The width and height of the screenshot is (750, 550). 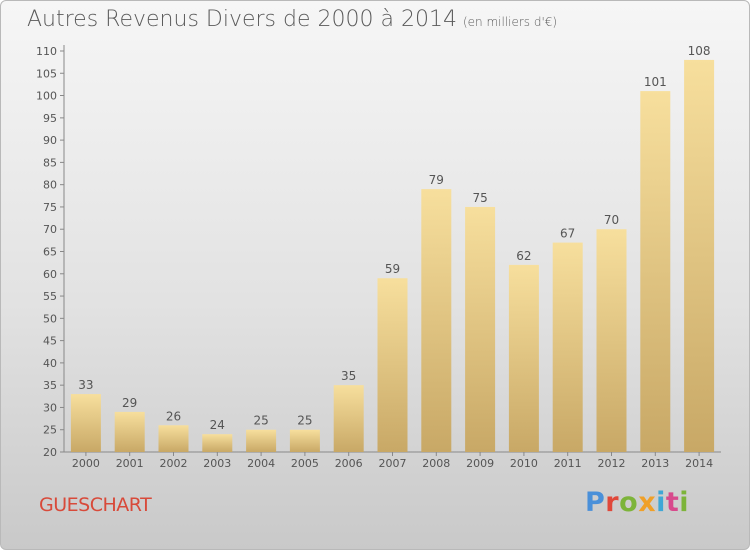 What do you see at coordinates (50, 430) in the screenshot?
I see `y-tick-label: 25` at bounding box center [50, 430].